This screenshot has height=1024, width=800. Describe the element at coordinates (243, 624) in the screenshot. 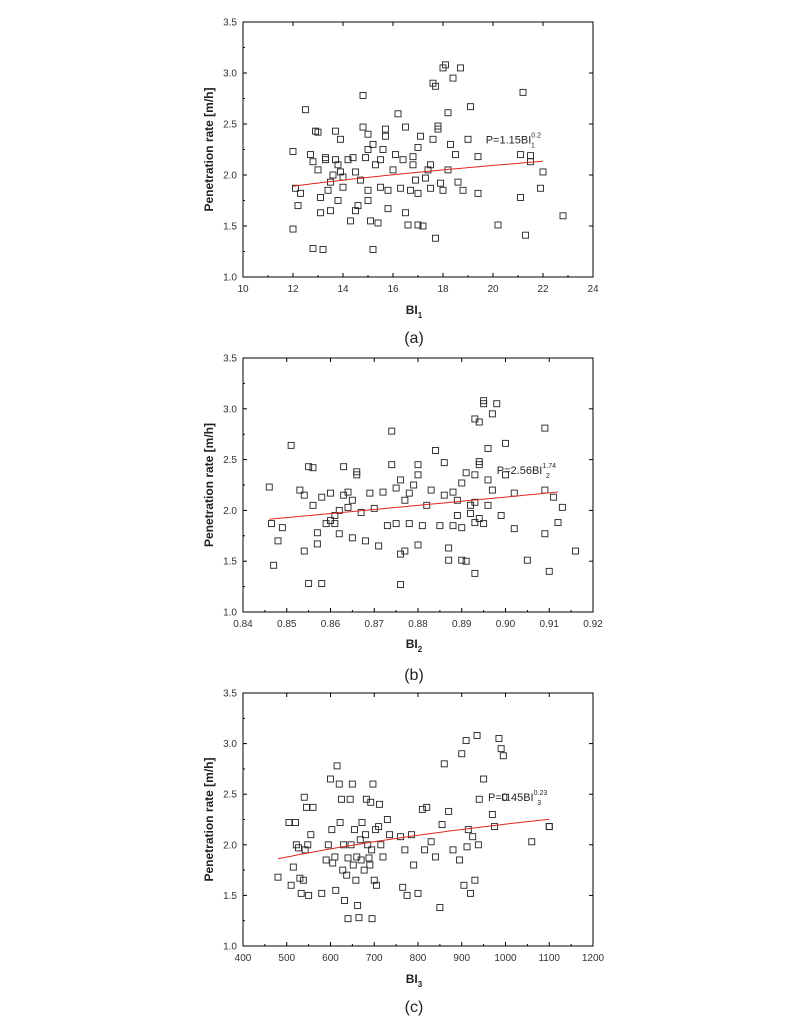

I see `x-tick-label: 0.84` at that location.